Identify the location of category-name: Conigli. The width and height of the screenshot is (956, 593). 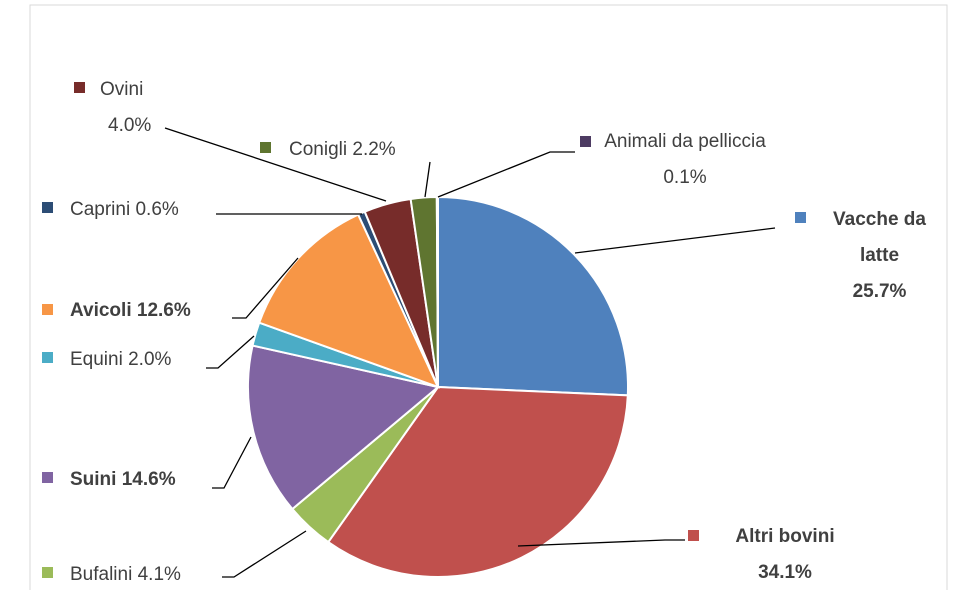
(318, 149).